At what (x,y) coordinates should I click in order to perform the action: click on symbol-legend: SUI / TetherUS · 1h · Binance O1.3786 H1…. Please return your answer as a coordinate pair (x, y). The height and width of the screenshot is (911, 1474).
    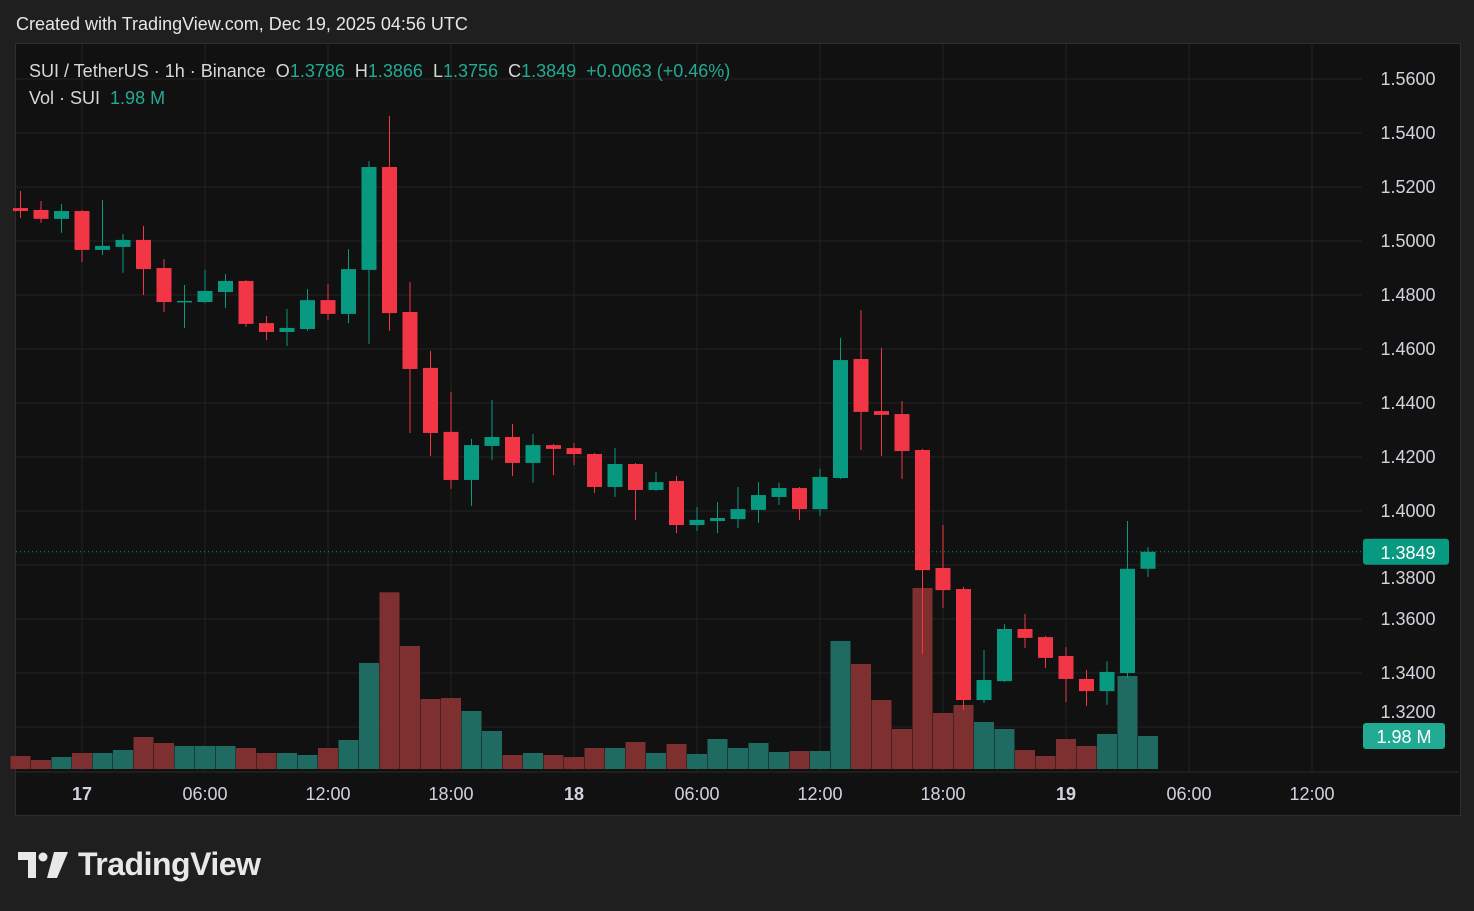
    Looking at the image, I should click on (379, 85).